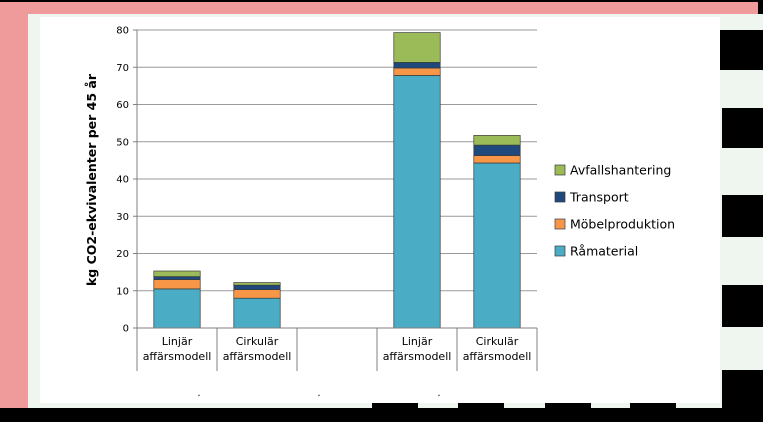  What do you see at coordinates (604, 251) in the screenshot?
I see `legend-label: Råmaterial` at bounding box center [604, 251].